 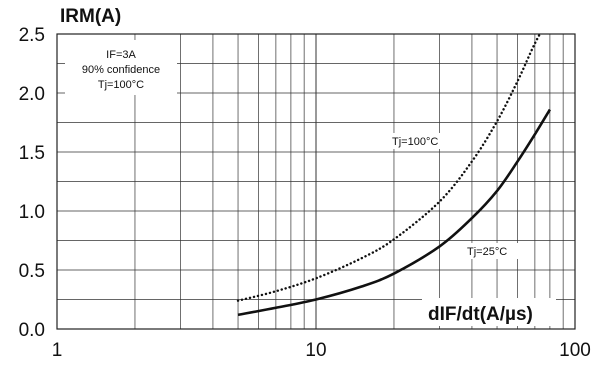 I want to click on x-axis-title-background, so click(x=489, y=312).